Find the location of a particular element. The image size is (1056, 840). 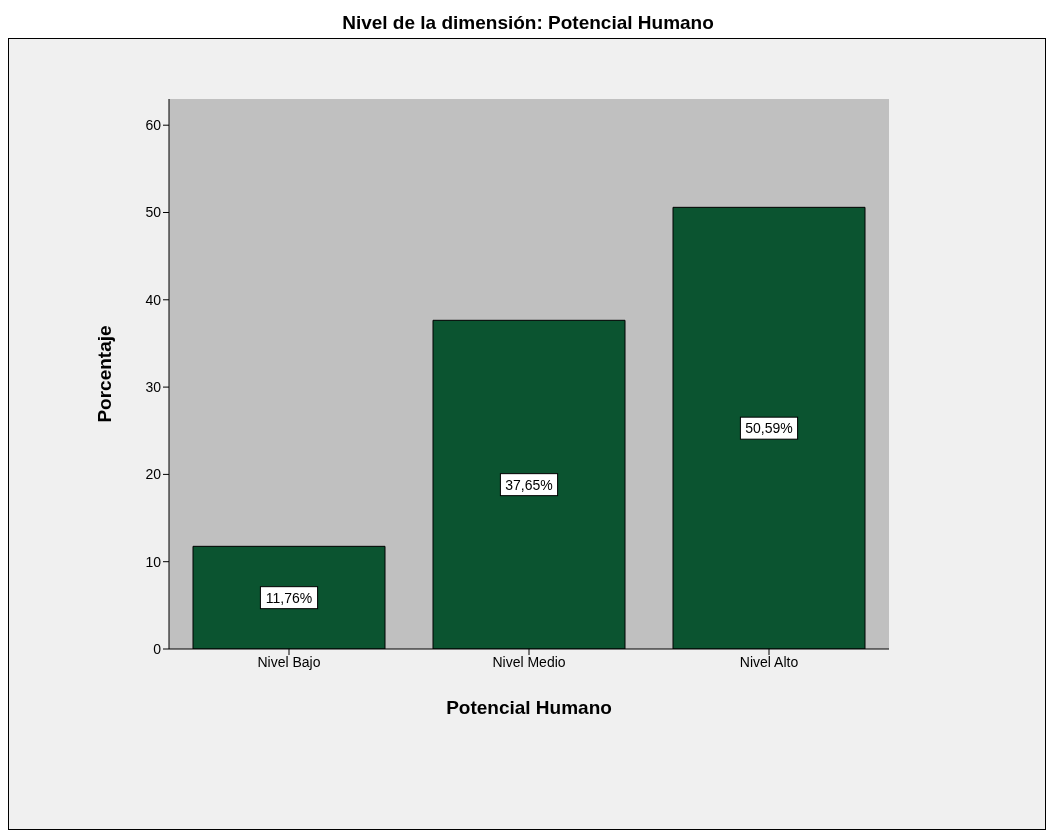

x-tick-label: Nivel Medio is located at coordinates (529, 661).